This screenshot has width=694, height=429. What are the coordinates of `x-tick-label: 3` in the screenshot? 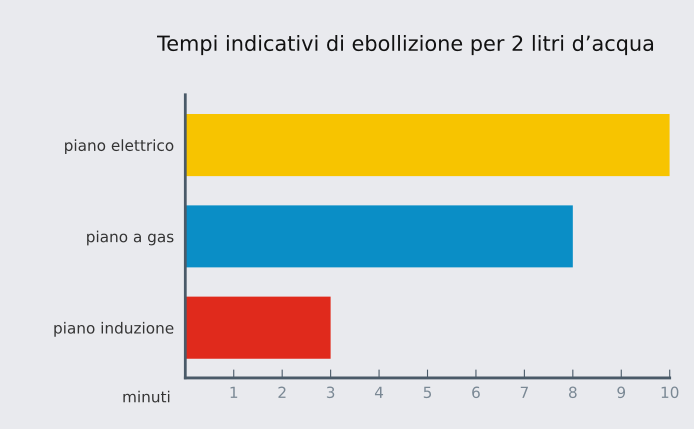 It's located at (330, 392).